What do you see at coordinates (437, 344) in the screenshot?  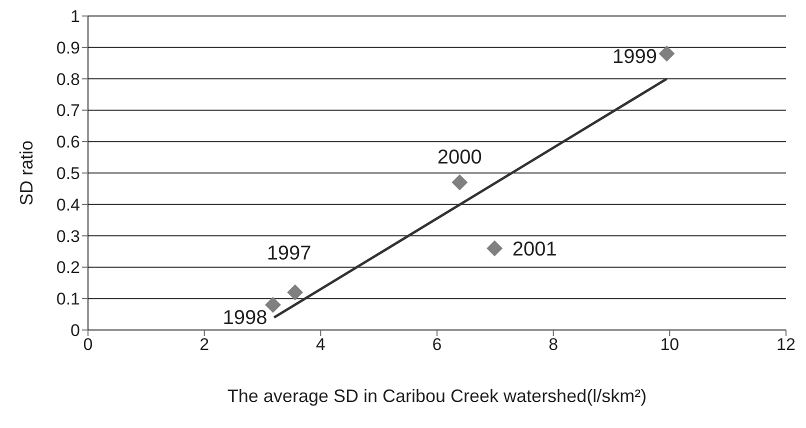 I see `x-tick-label: 6` at bounding box center [437, 344].